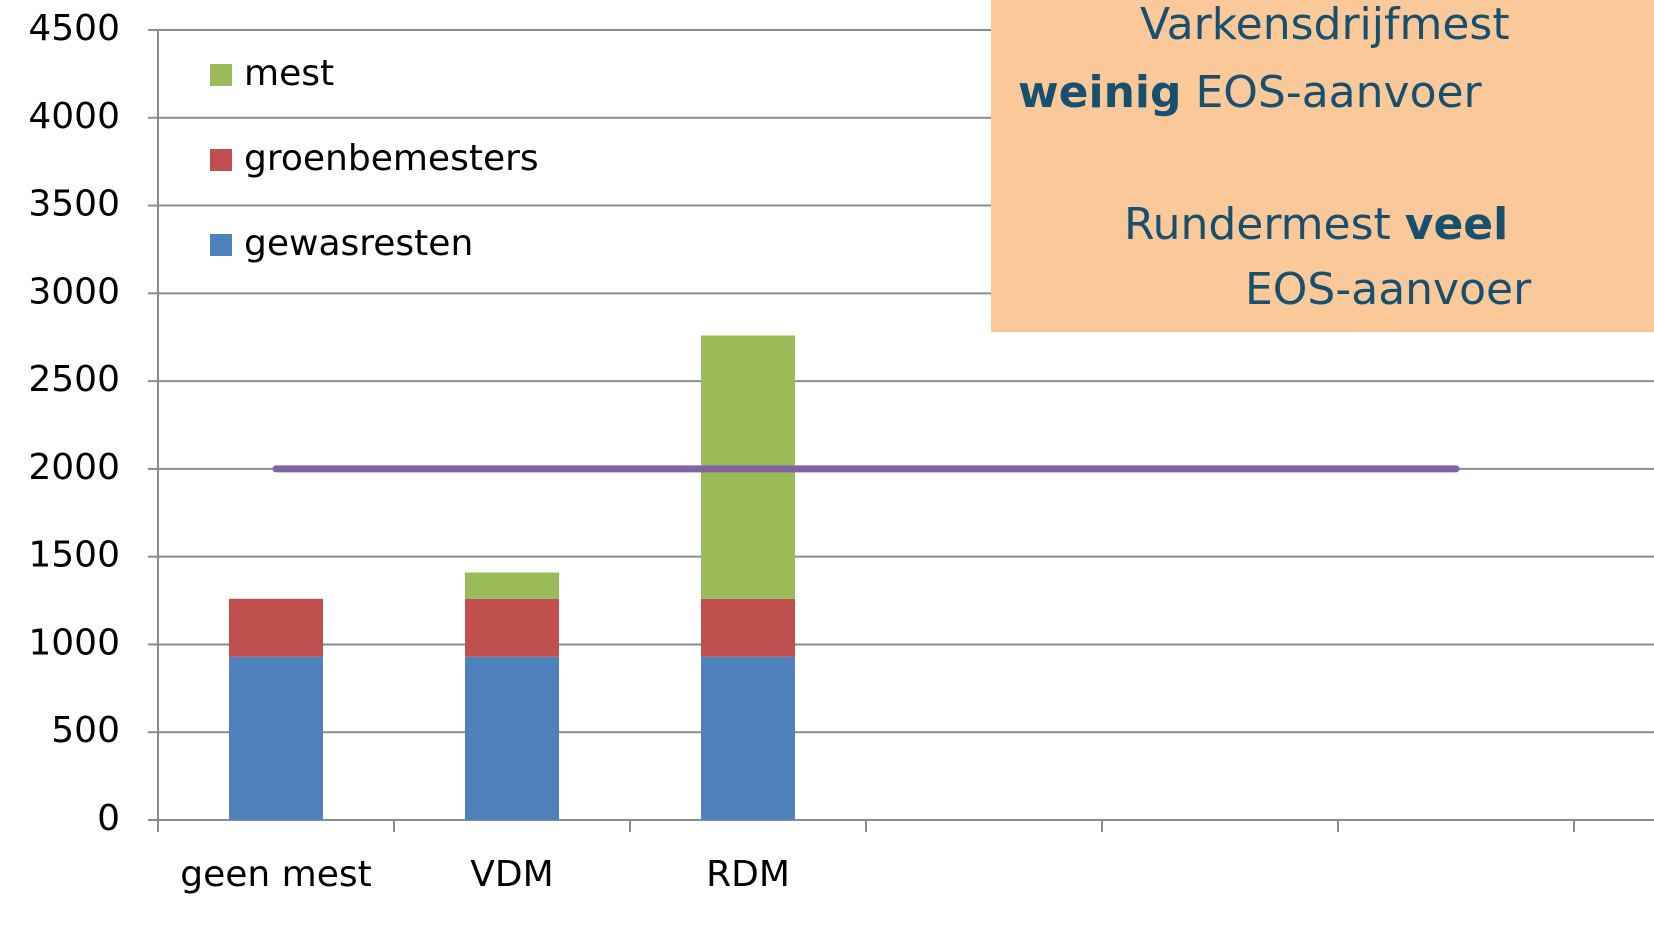 Image resolution: width=1654 pixels, height=947 pixels. Describe the element at coordinates (74, 291) in the screenshot. I see `y-tick-label: 3000` at that location.